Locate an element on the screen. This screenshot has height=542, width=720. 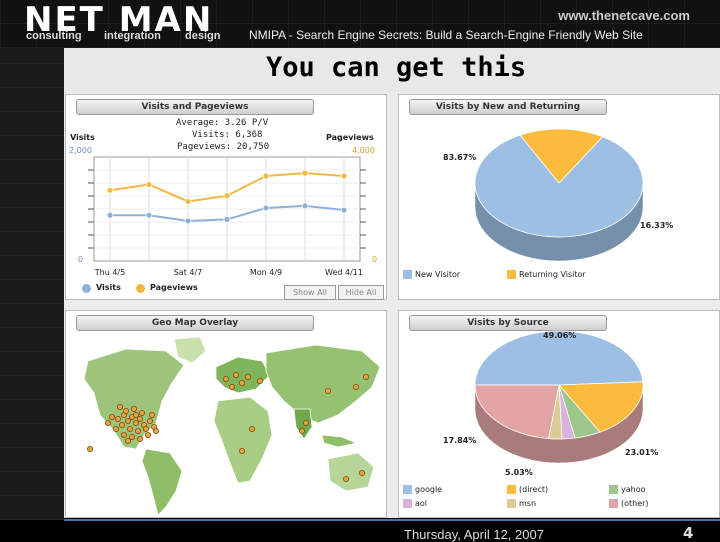
show-all-button: Show All is located at coordinates (310, 292).